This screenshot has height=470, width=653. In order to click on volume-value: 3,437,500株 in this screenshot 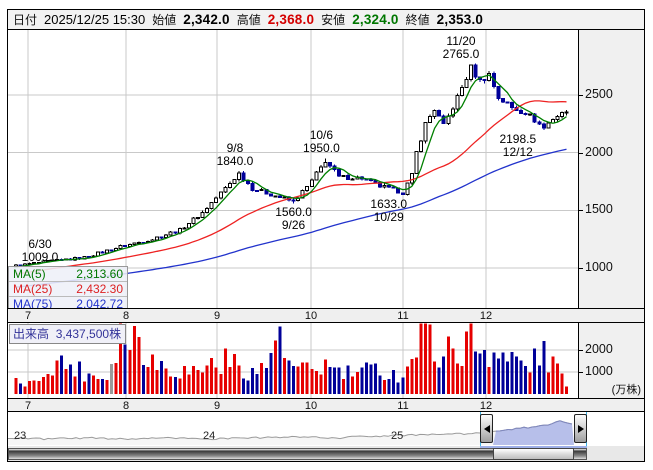, I will do `click(88, 334)`.